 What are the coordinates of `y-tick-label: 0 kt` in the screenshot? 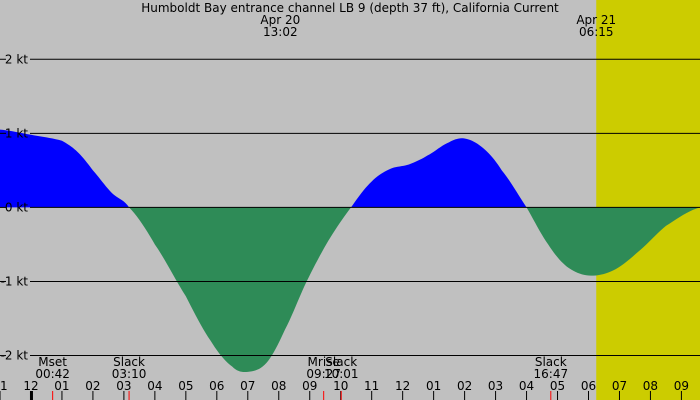 It's located at (16, 207).